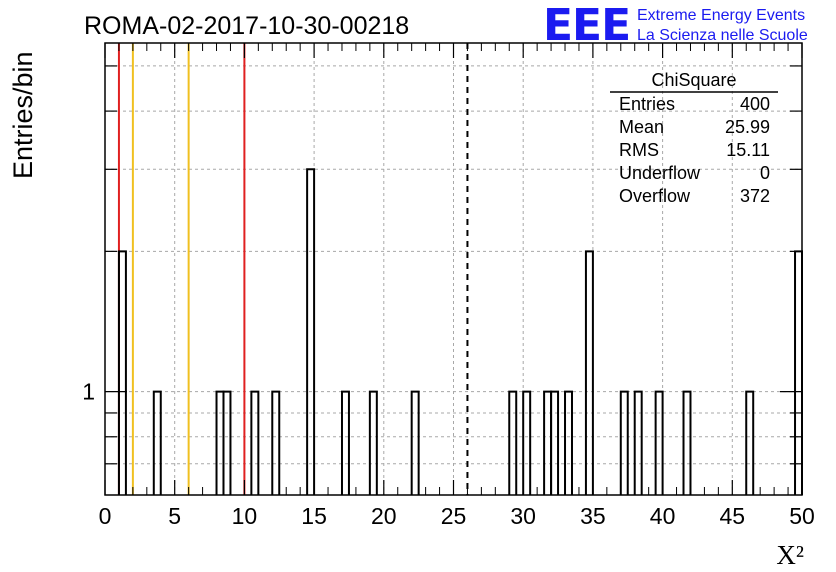 The image size is (836, 572). I want to click on x-tick-label: 15, so click(314, 516).